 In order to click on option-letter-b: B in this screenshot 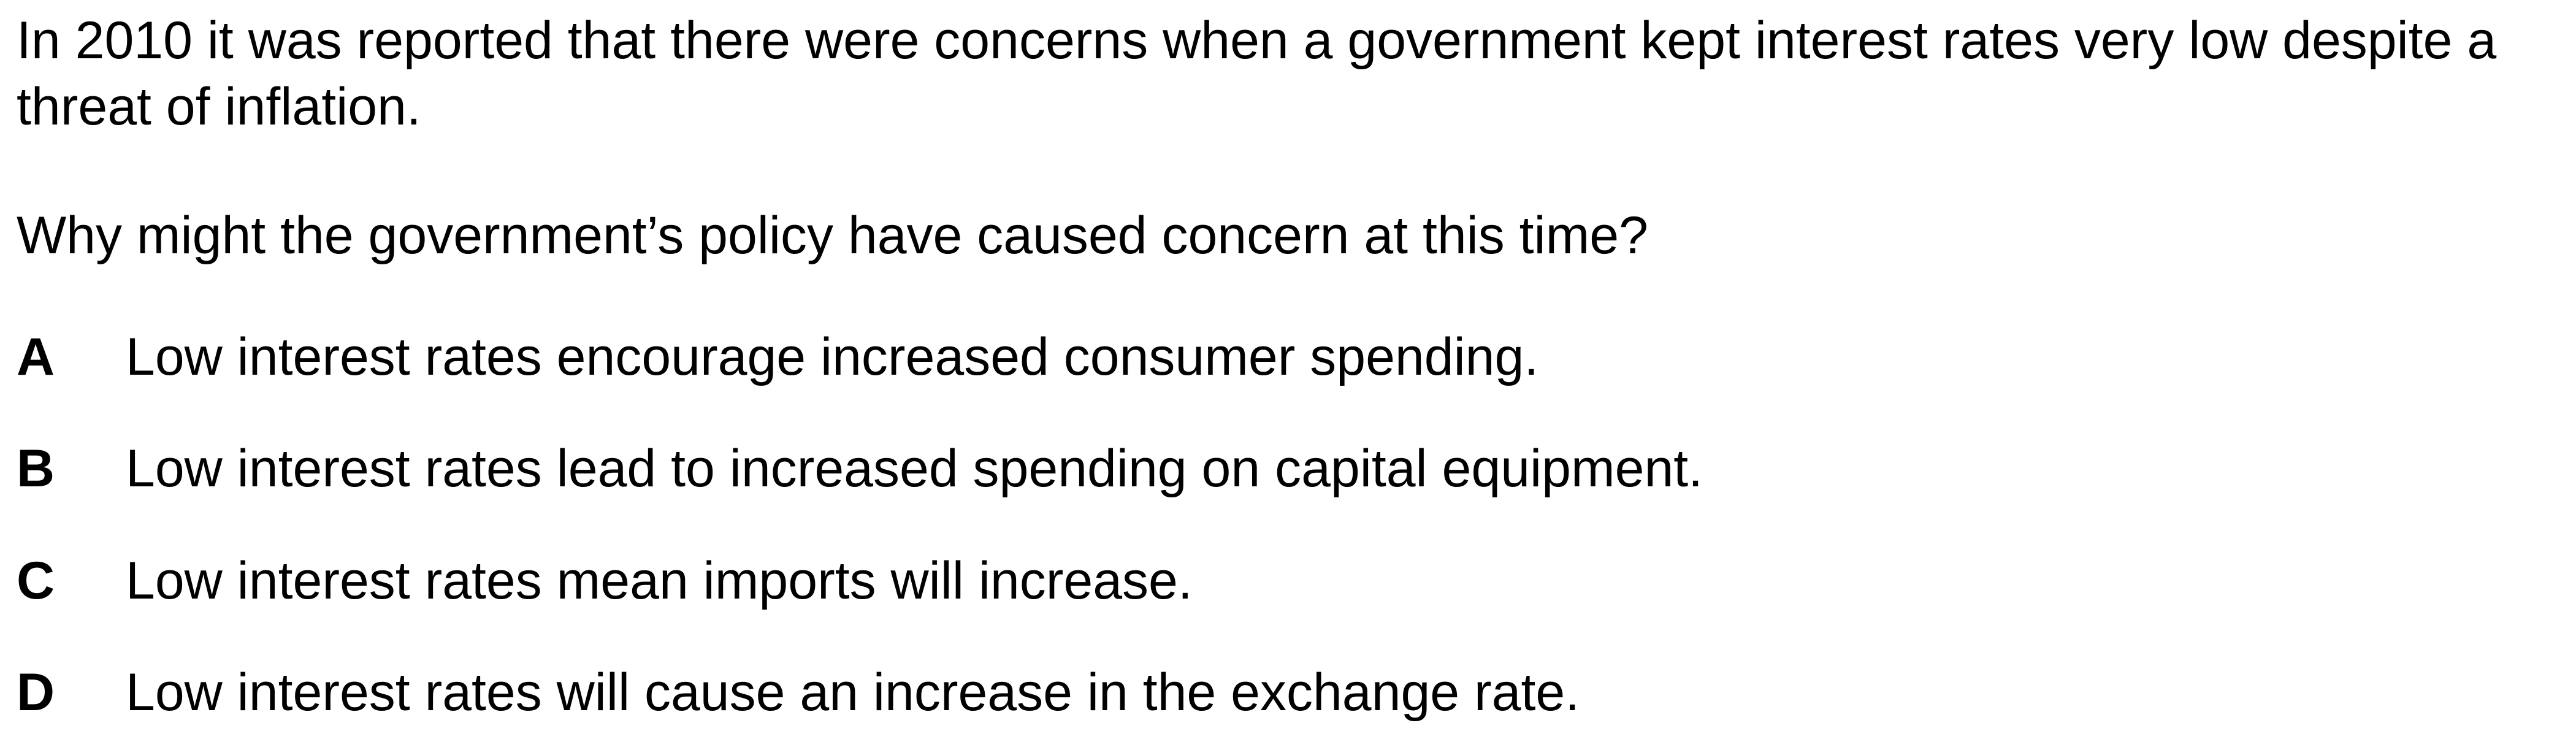, I will do `click(36, 469)`.